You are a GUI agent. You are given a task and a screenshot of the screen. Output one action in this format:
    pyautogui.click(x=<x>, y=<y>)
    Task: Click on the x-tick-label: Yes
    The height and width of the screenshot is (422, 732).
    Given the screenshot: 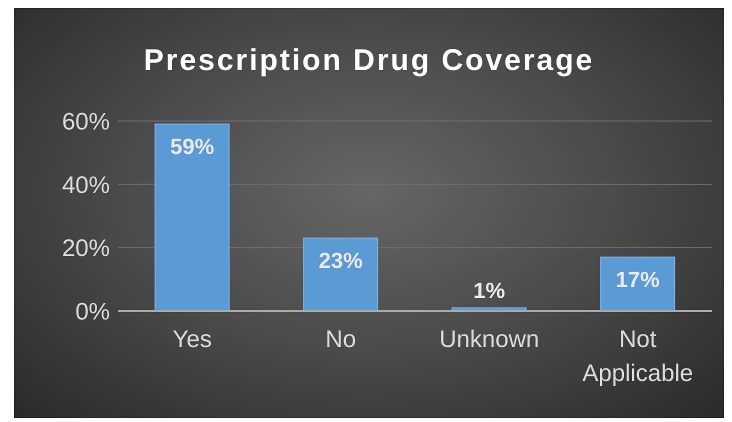 What is the action you would take?
    pyautogui.click(x=192, y=339)
    